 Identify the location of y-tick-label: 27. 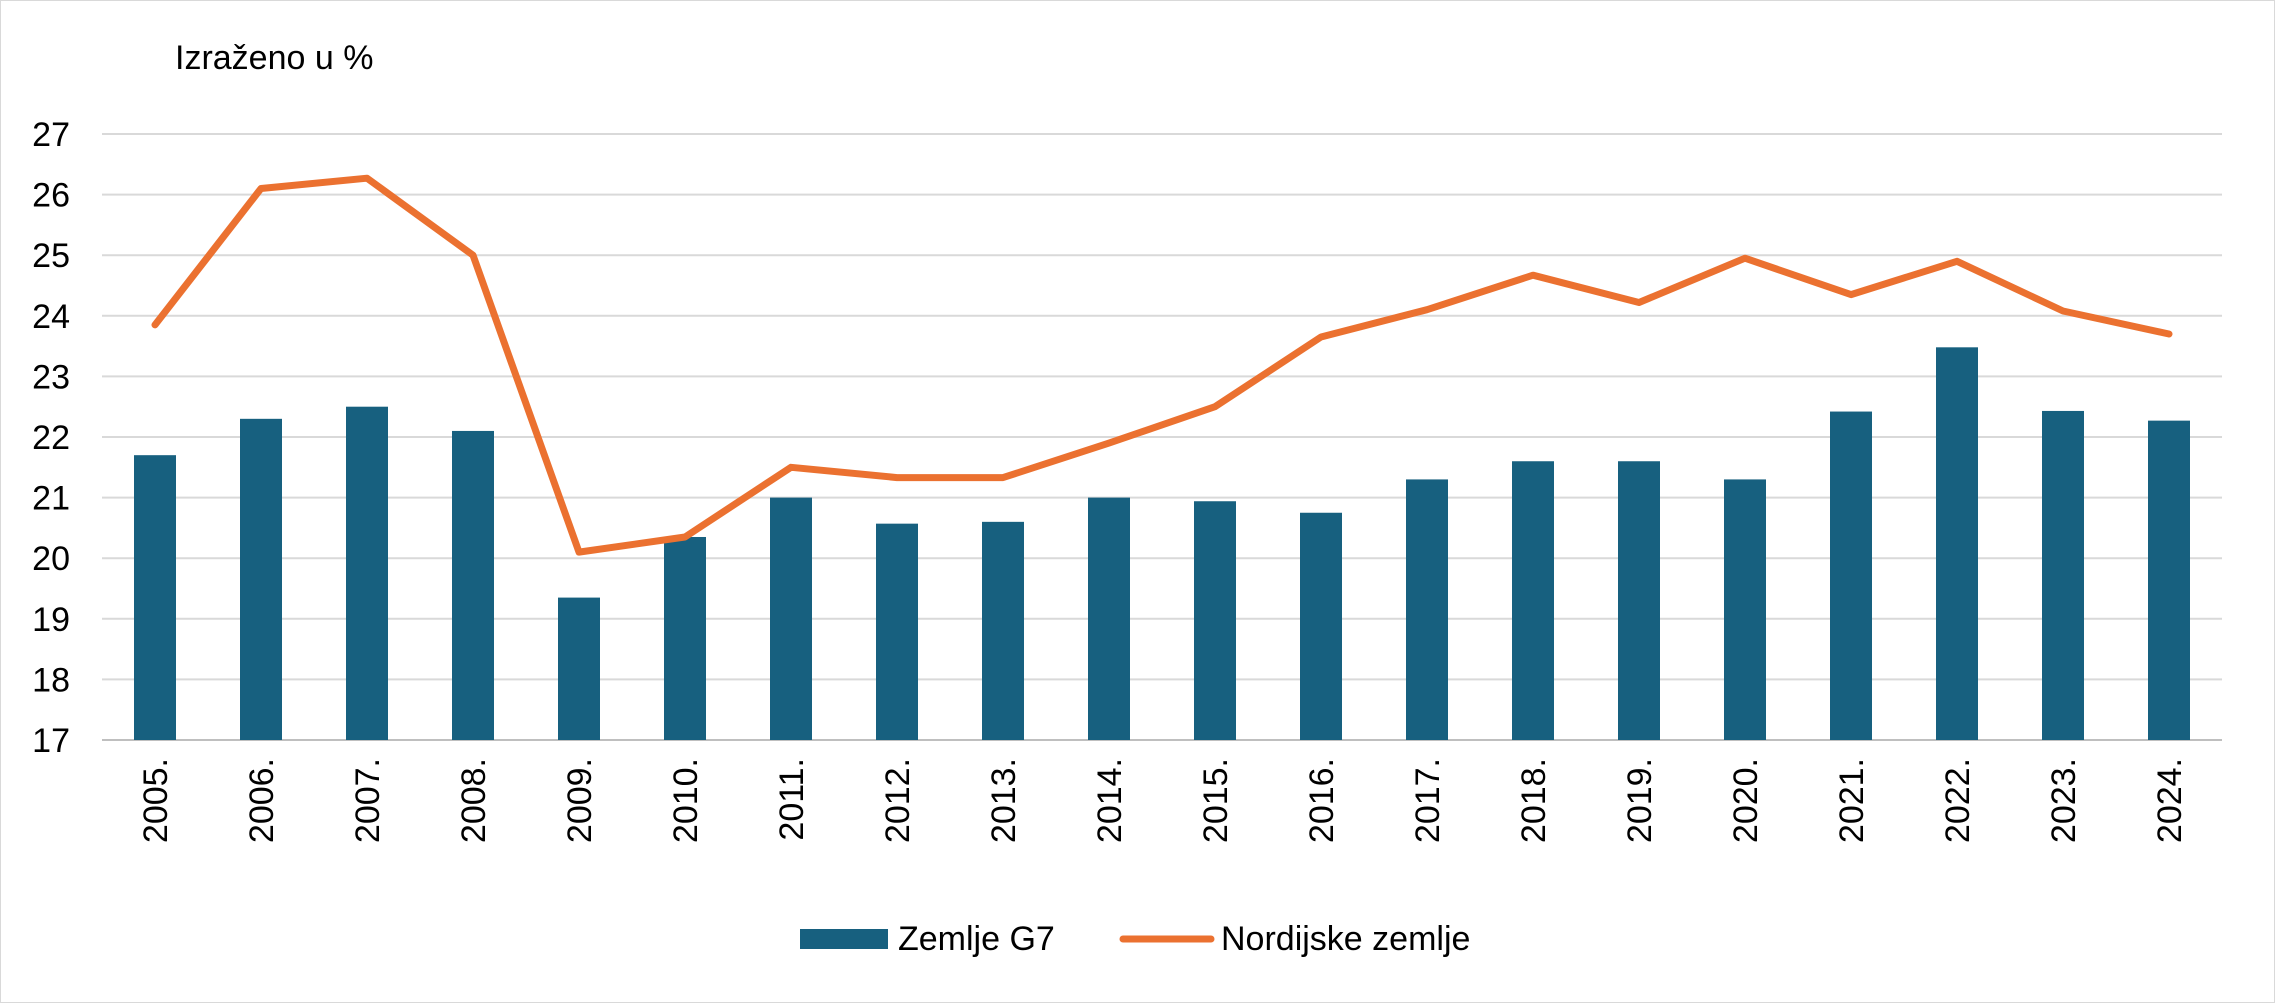
(51, 135).